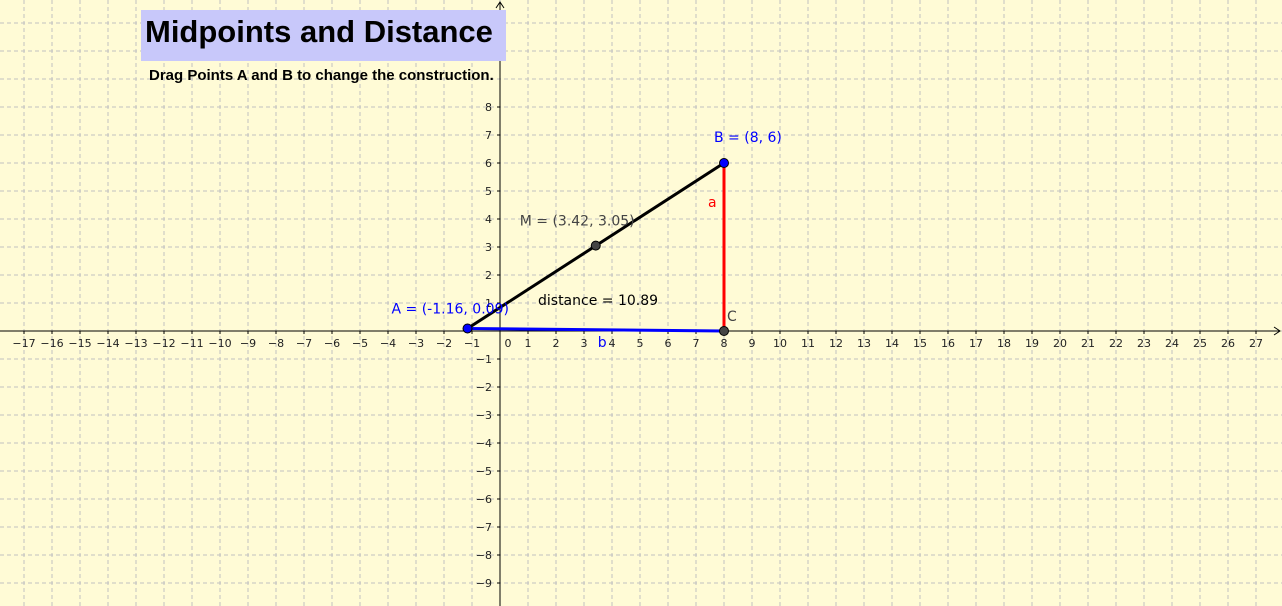 The image size is (1282, 606). I want to click on title-box: Midpoints and Distance, so click(323, 35).